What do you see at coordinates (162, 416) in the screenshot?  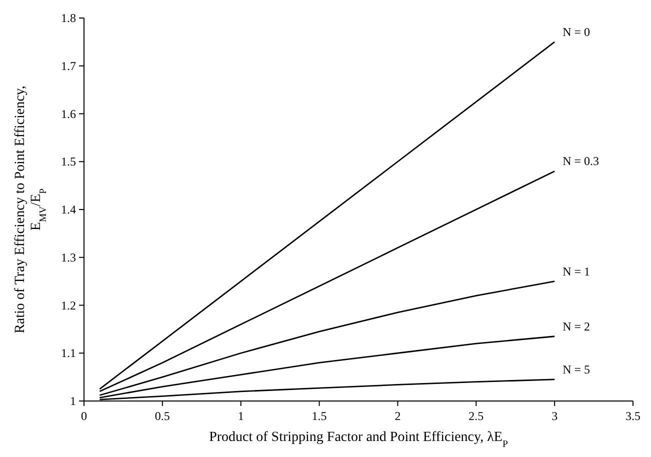 I see `x-tick-label: 0.5` at bounding box center [162, 416].